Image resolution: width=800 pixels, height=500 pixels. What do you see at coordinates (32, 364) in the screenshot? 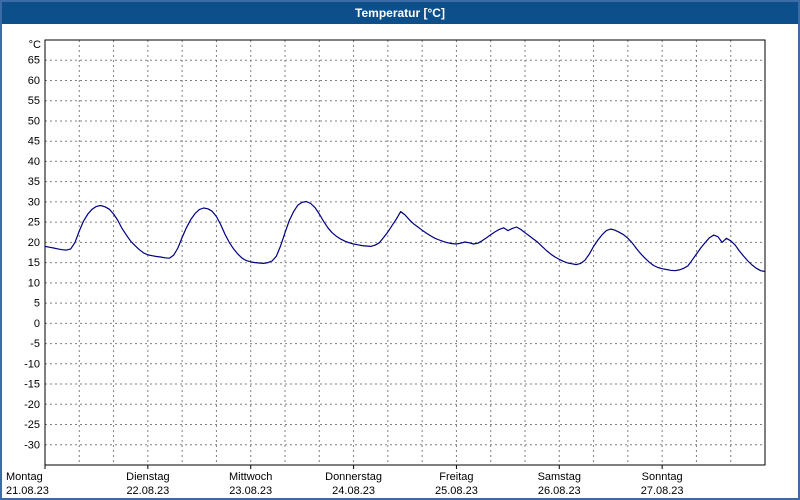
I see `y-tick-label: -10` at bounding box center [32, 364].